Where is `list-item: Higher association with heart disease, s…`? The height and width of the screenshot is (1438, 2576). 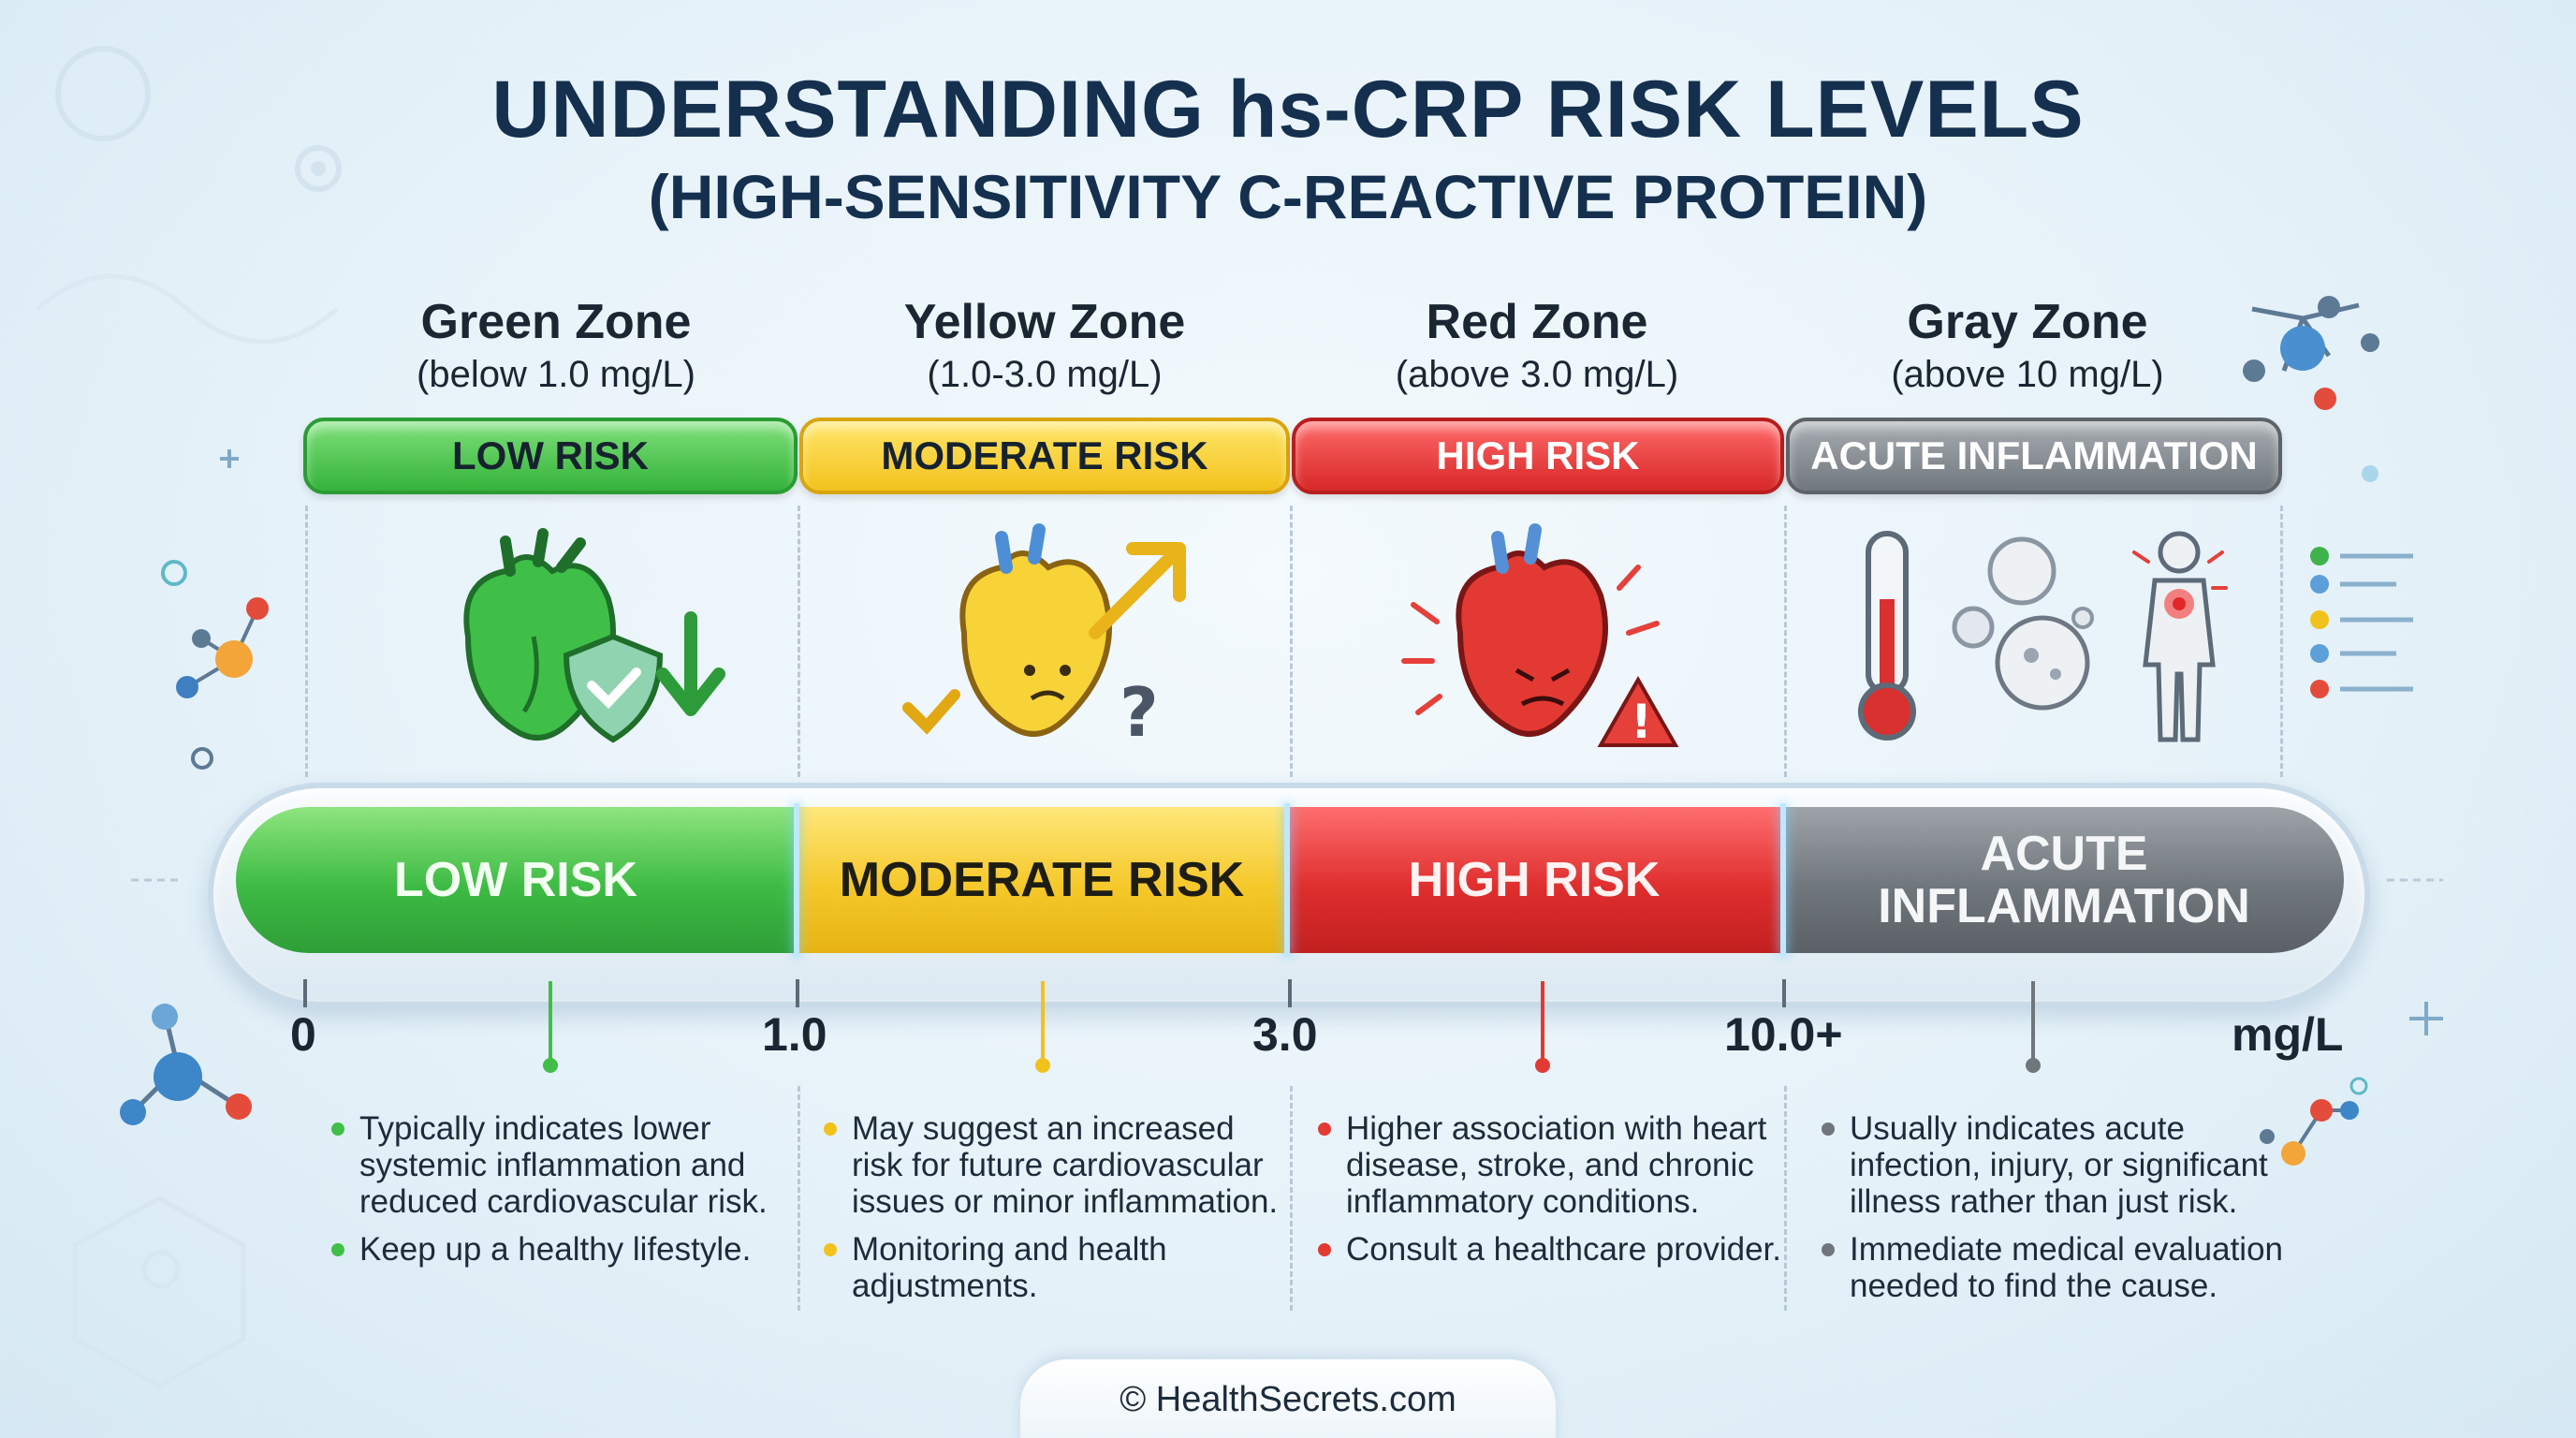
list-item: Higher association with heart disease, s… is located at coordinates (1548, 1165).